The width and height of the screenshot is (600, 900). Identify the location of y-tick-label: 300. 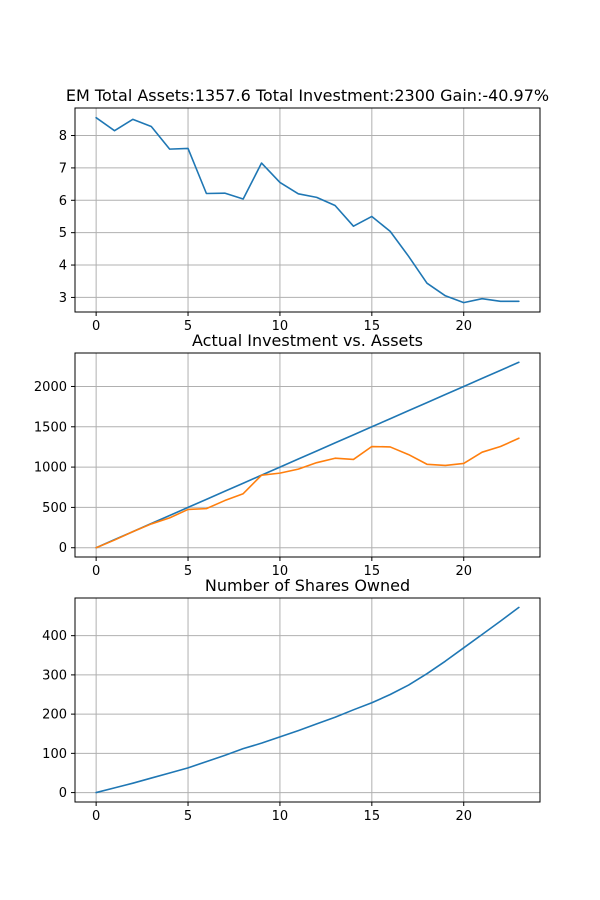
(54, 675).